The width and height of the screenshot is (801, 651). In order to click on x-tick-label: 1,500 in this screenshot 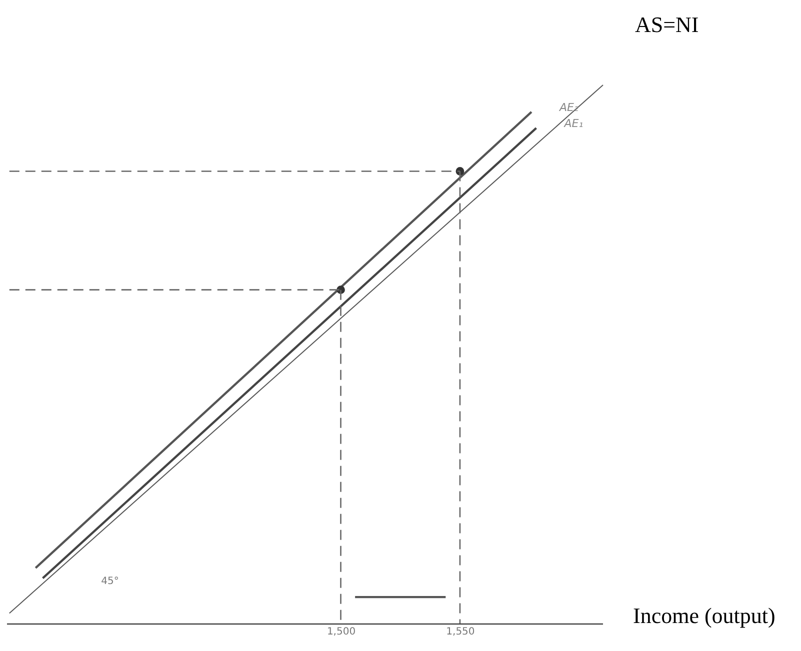, I will do `click(341, 632)`.